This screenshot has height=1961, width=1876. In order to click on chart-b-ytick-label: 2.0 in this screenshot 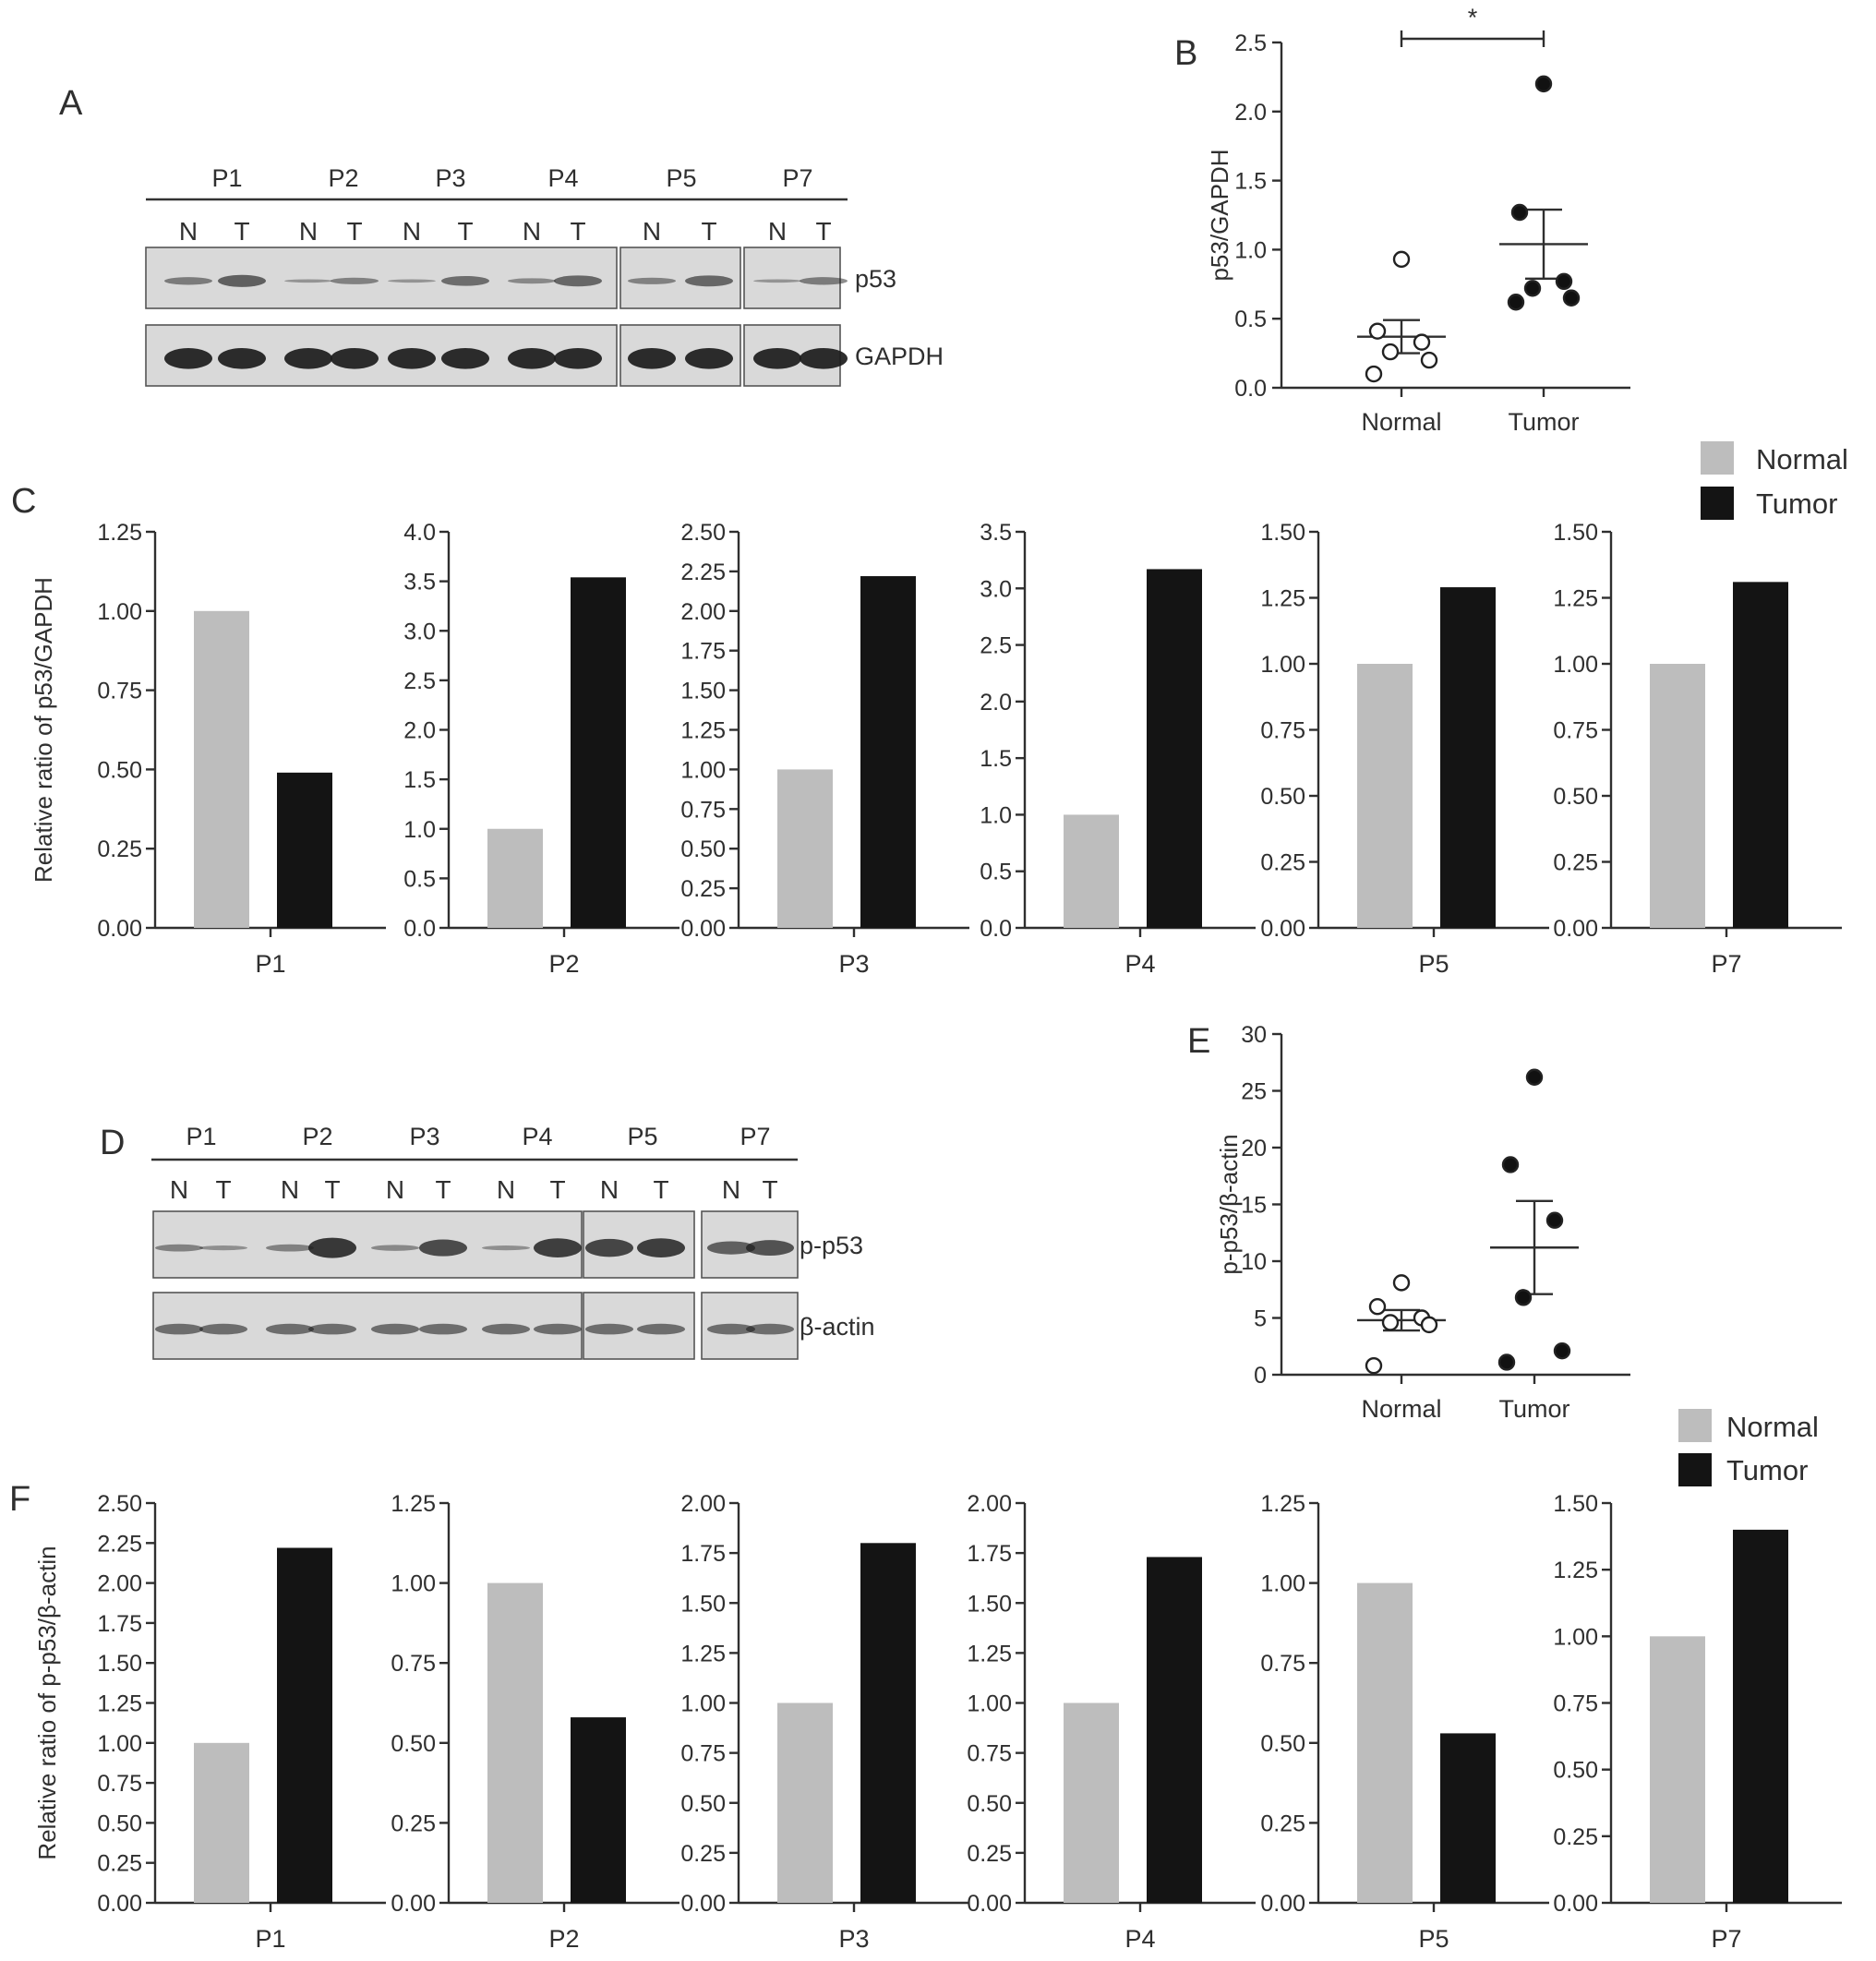, I will do `click(1250, 113)`.